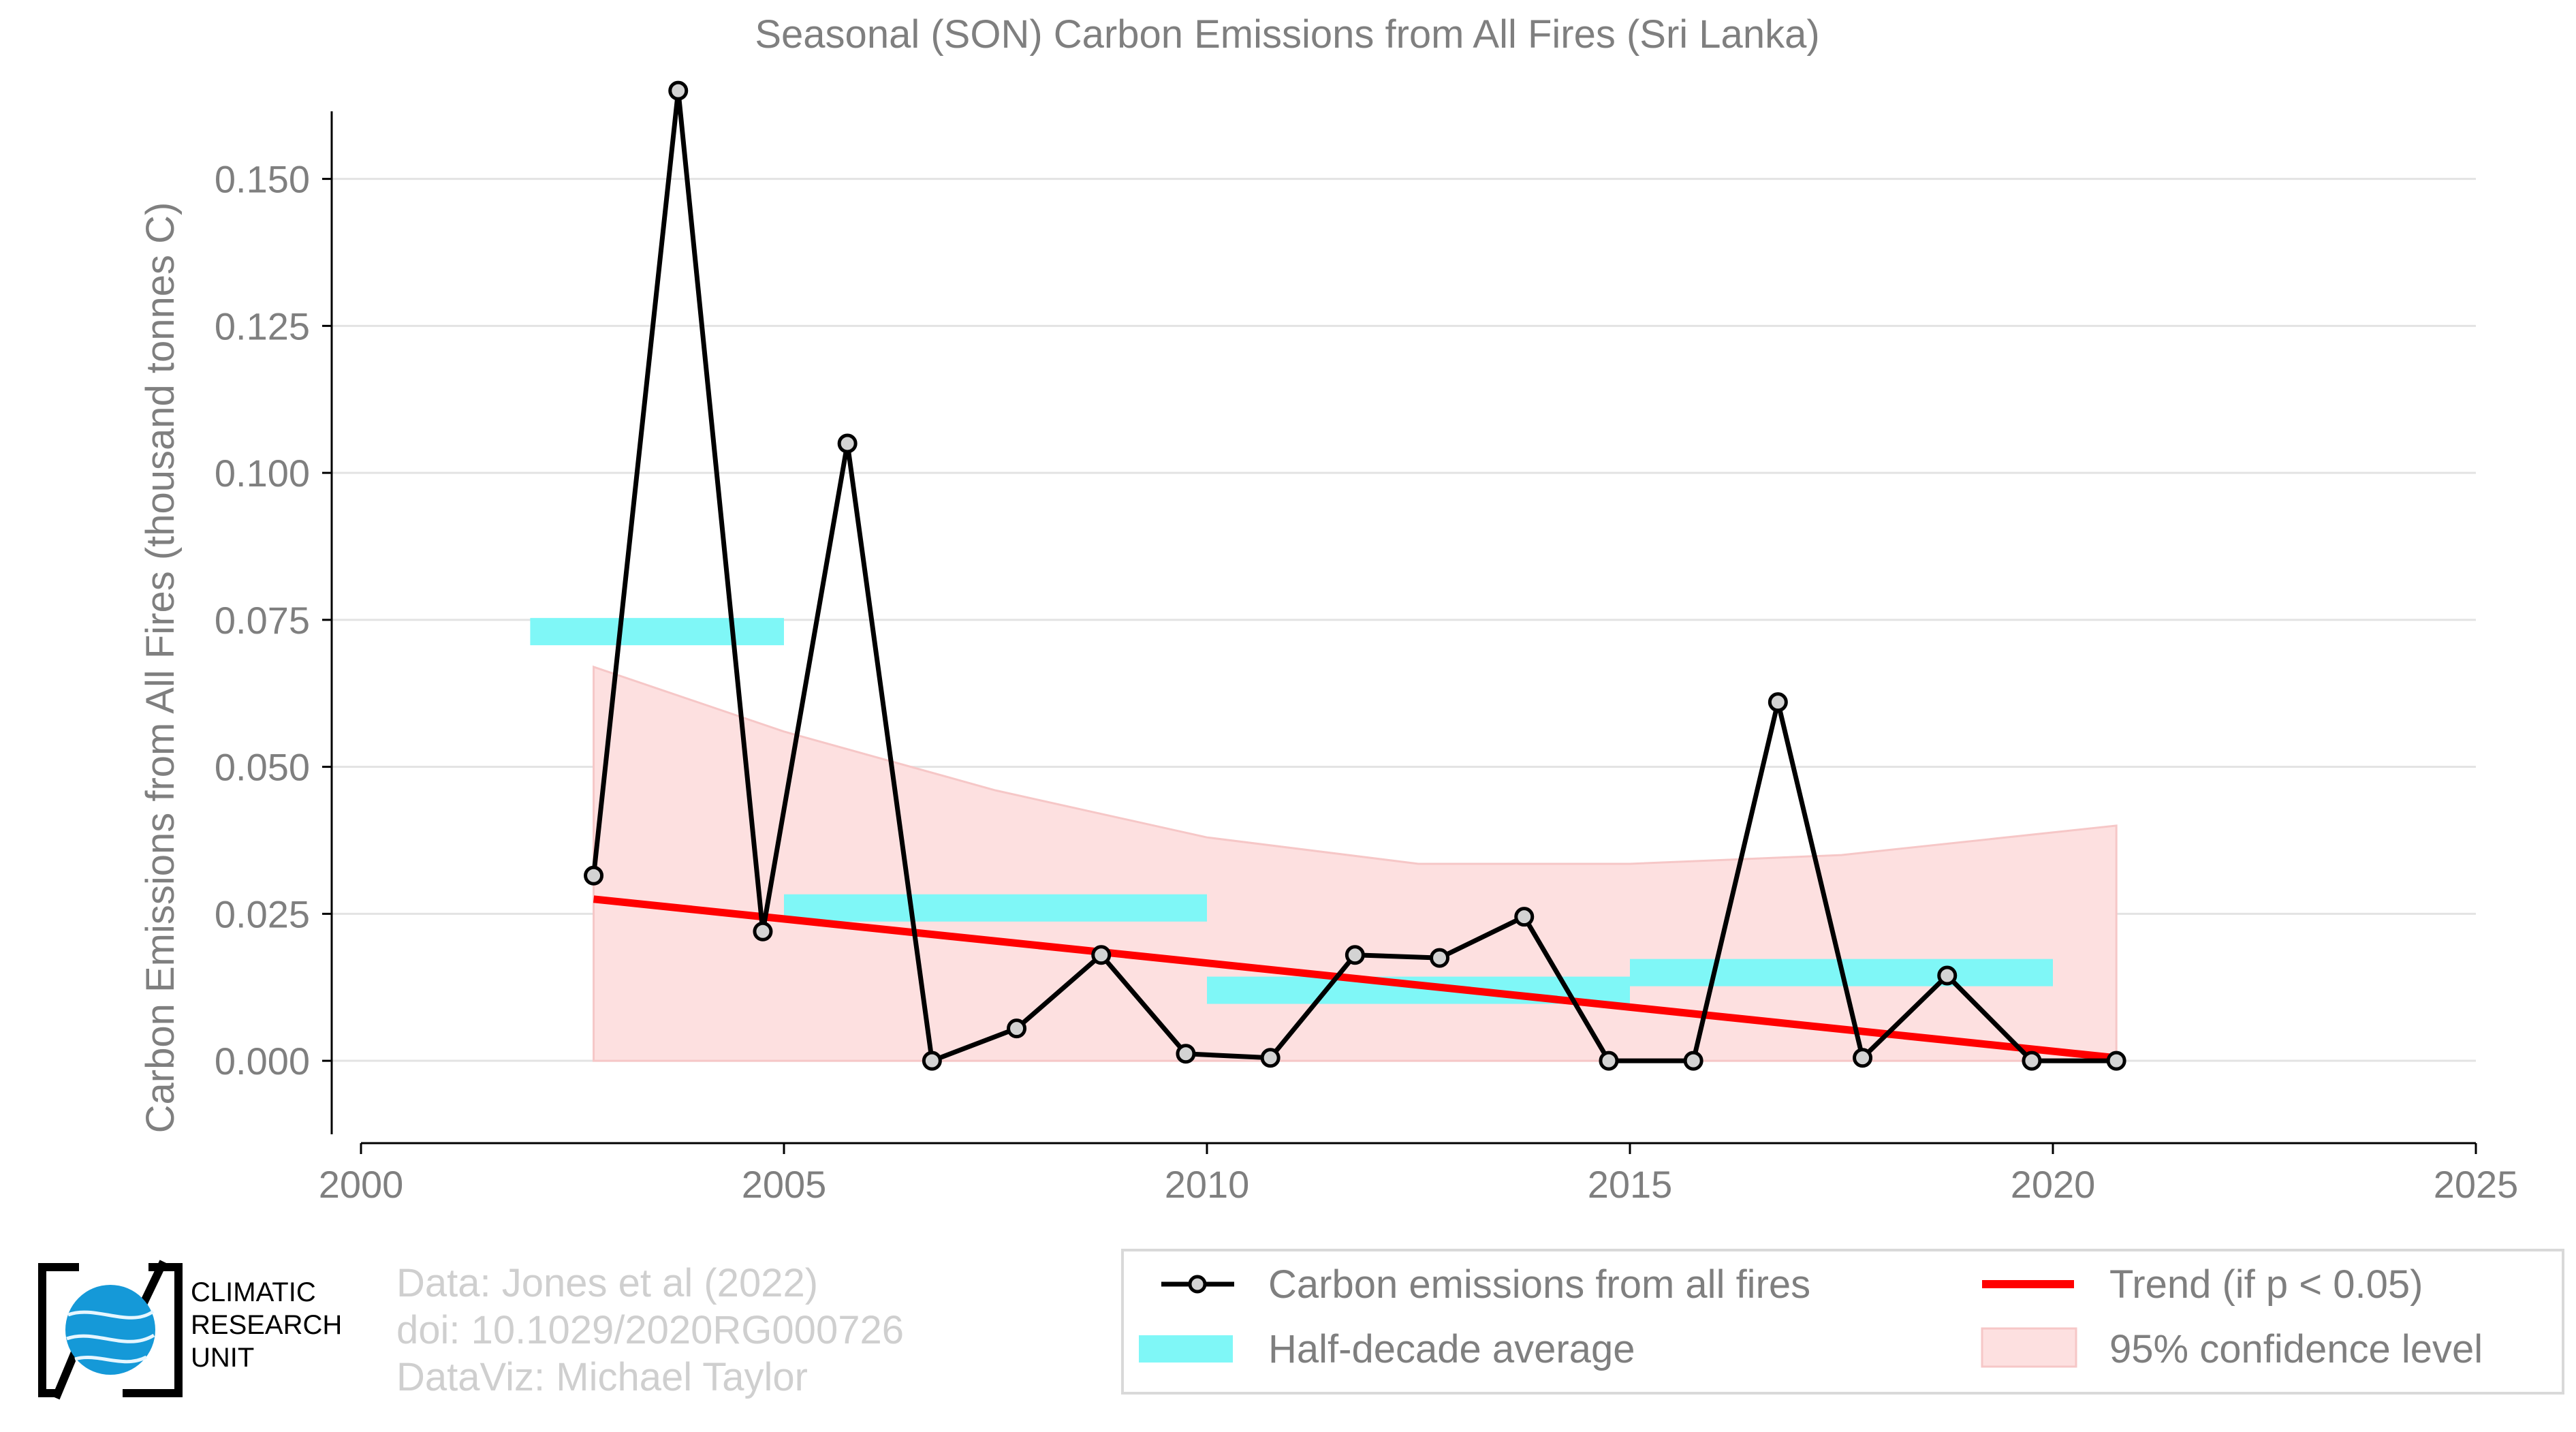  I want to click on cru-logo: CLIMATIC RESEARCH UNIT, so click(190, 1330).